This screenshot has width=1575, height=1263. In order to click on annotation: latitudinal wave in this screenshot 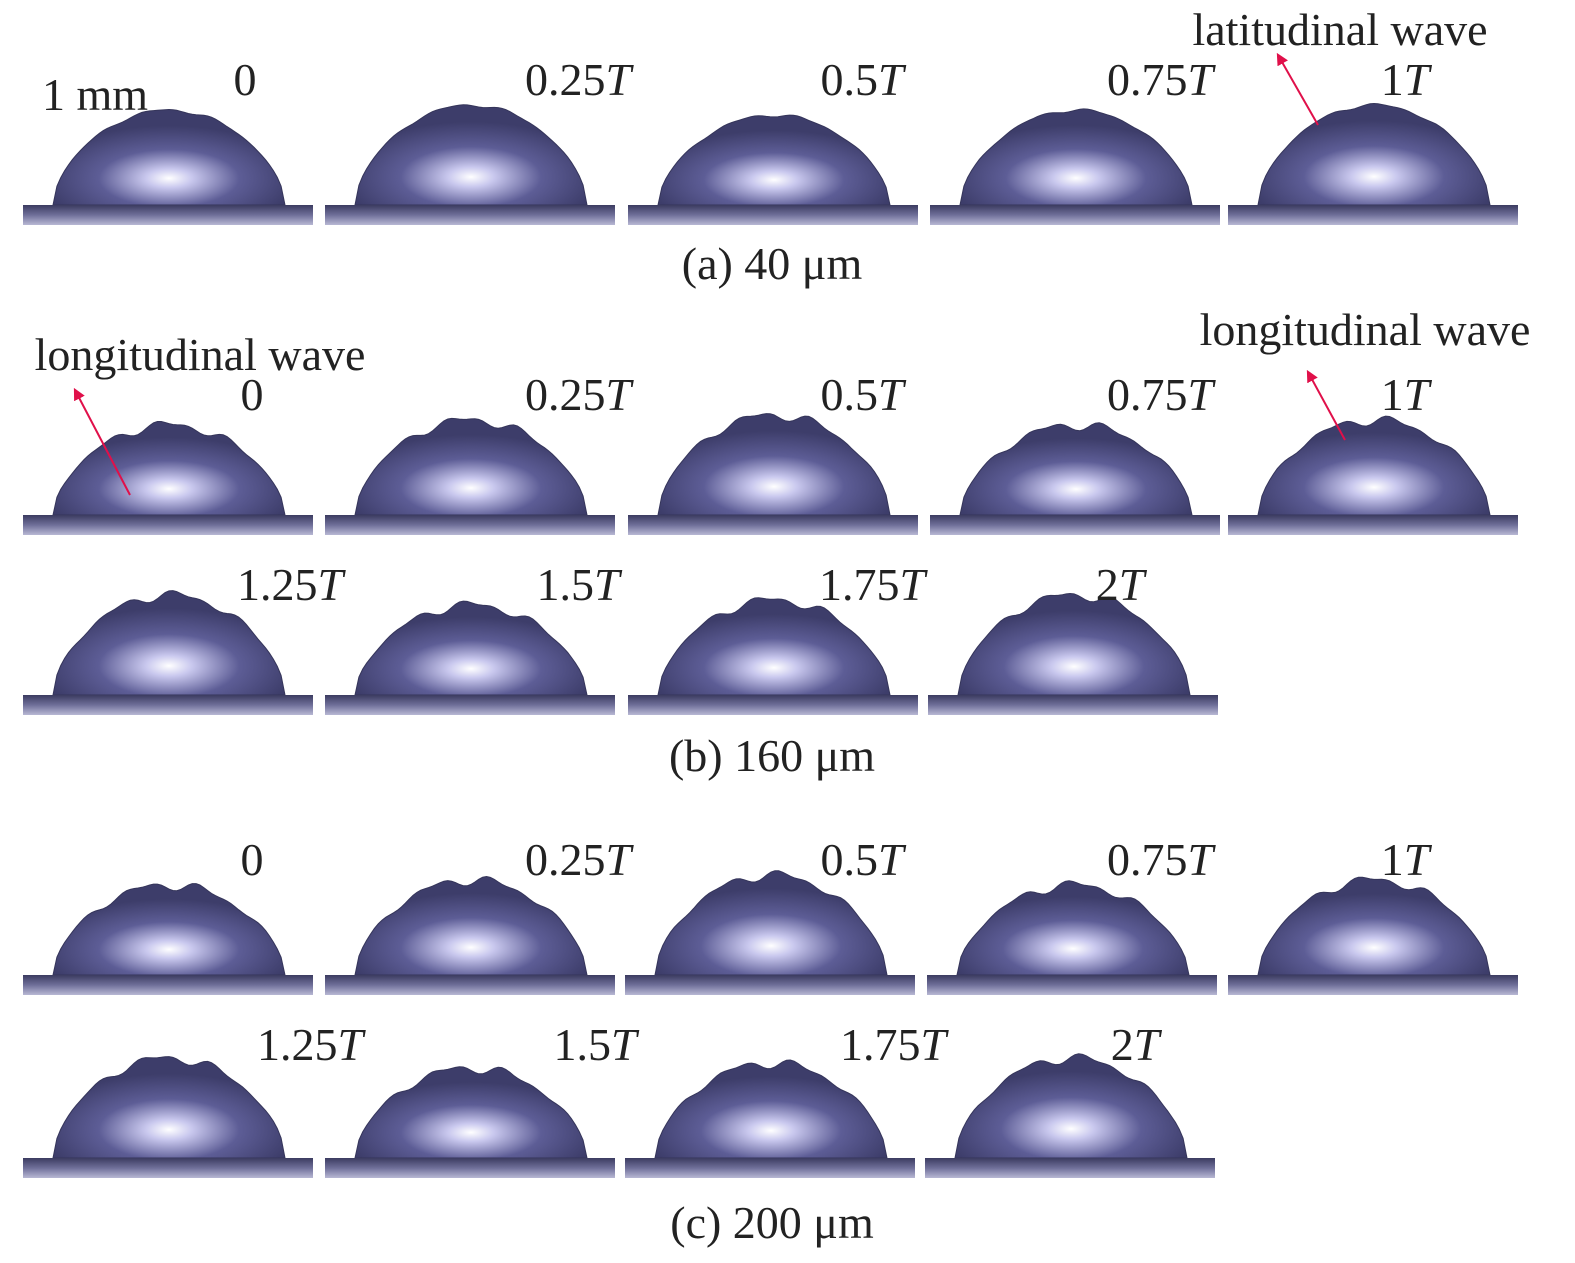, I will do `click(1339, 29)`.